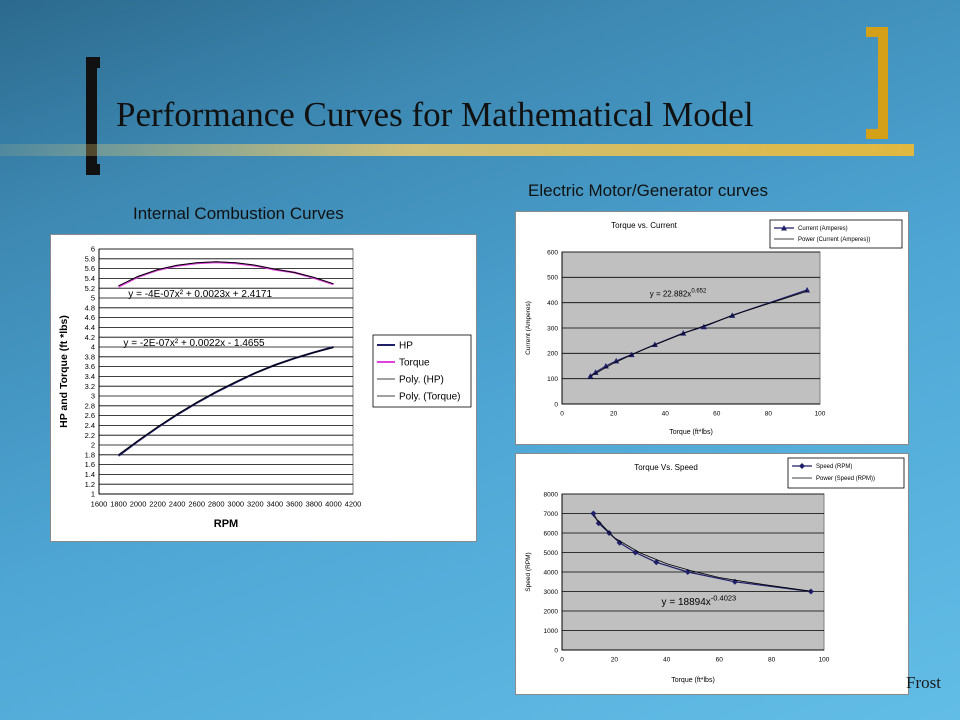 The height and width of the screenshot is (720, 960). I want to click on y-tick-label: 5.8, so click(90, 258).